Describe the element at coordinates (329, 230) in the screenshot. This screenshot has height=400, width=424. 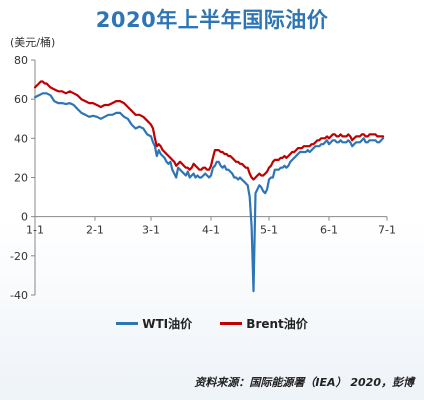
I see `x-tick-label: 6-1` at that location.